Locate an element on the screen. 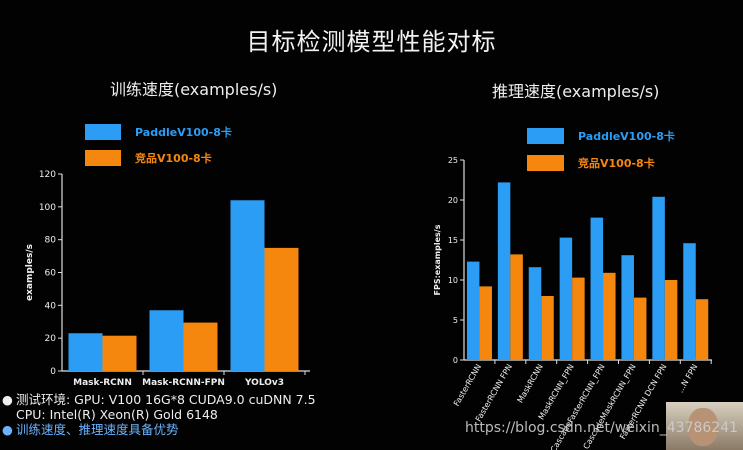  y-tick-label: 15 is located at coordinates (453, 240).